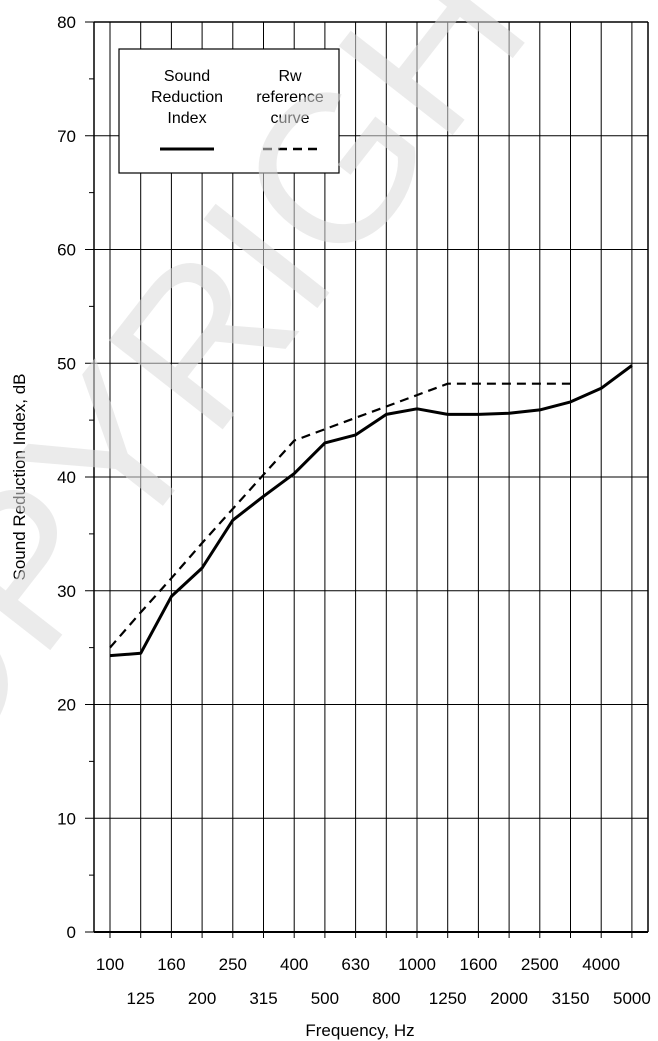 The width and height of the screenshot is (658, 1041). Describe the element at coordinates (359, 1030) in the screenshot. I see `x-axis-label: Frequency, Hz` at that location.